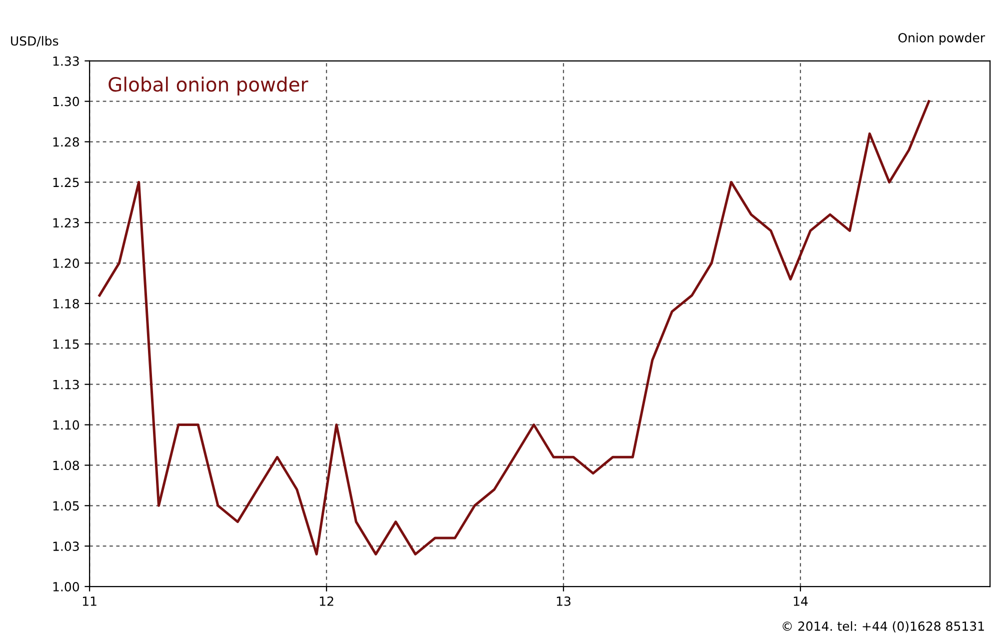 The image size is (995, 641). I want to click on y-tick-label: 1.33, so click(66, 61).